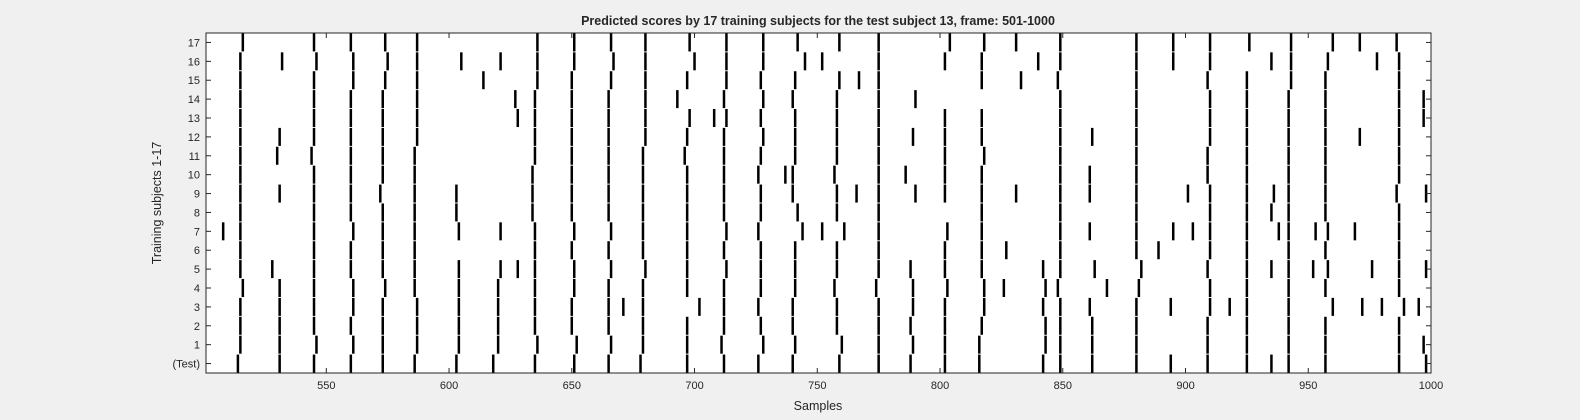  Describe the element at coordinates (197, 289) in the screenshot. I see `y-tick-label-4: 4` at that location.